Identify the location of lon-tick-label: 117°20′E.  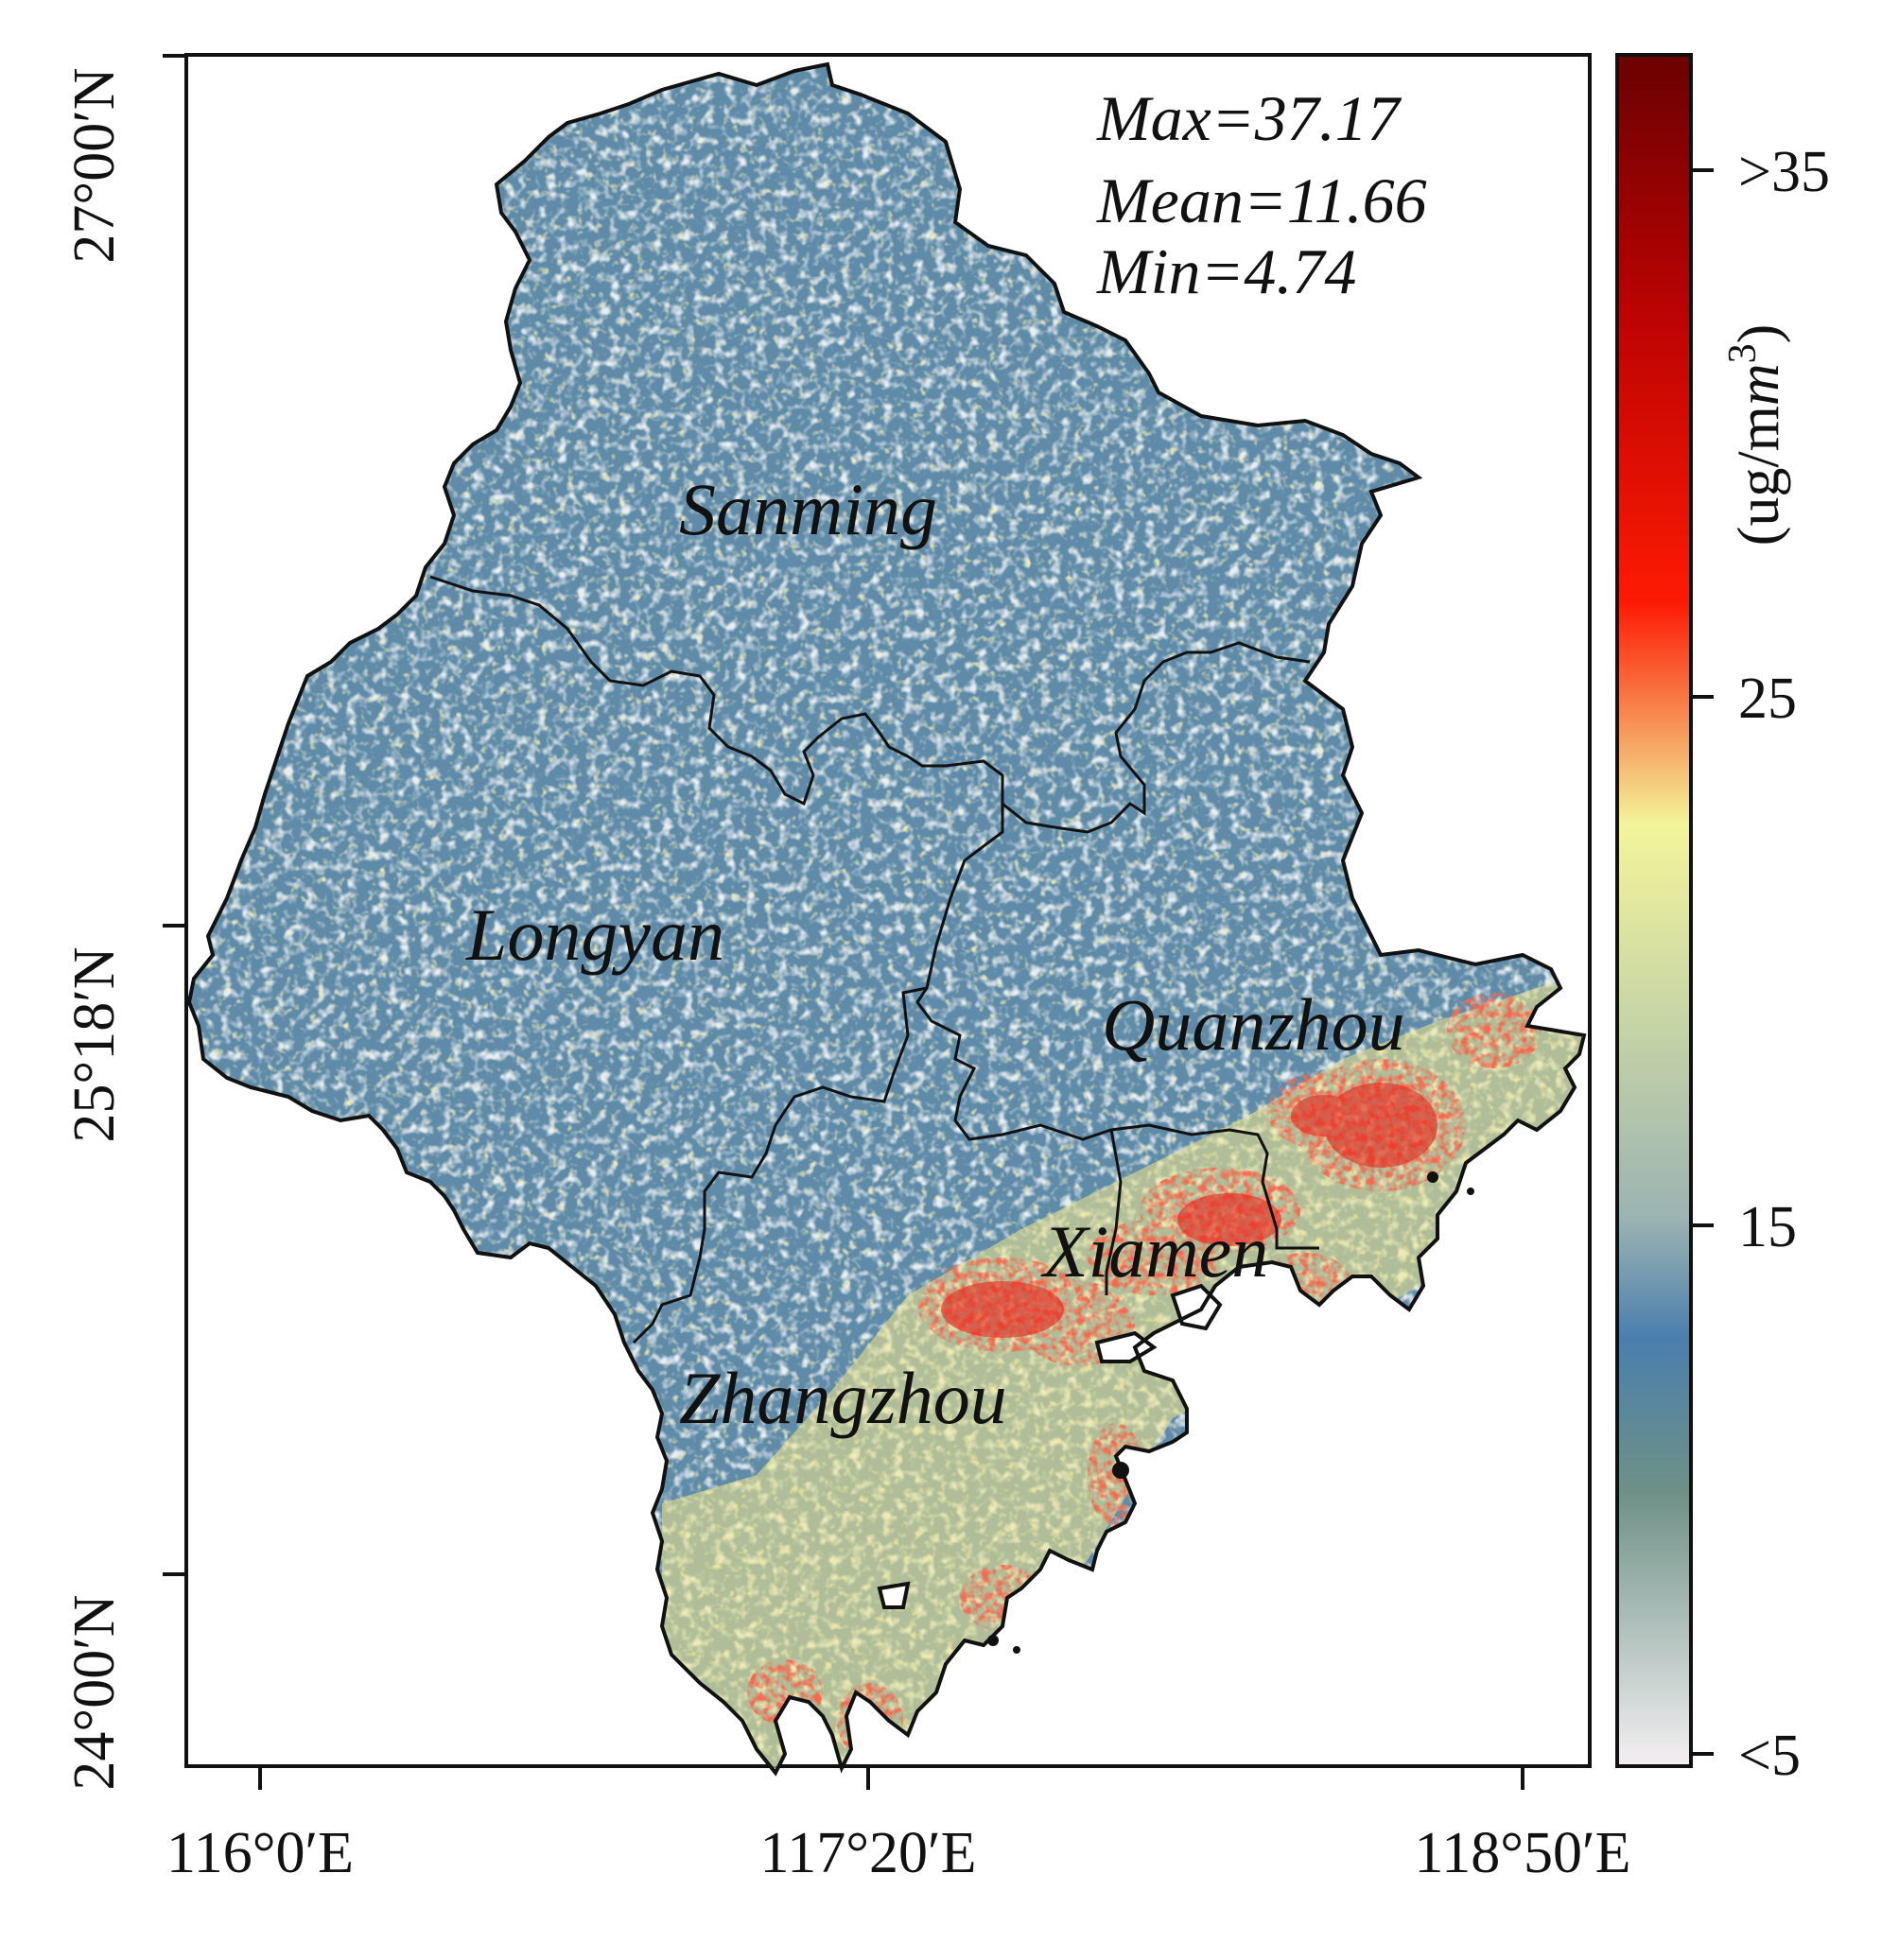
(868, 1853).